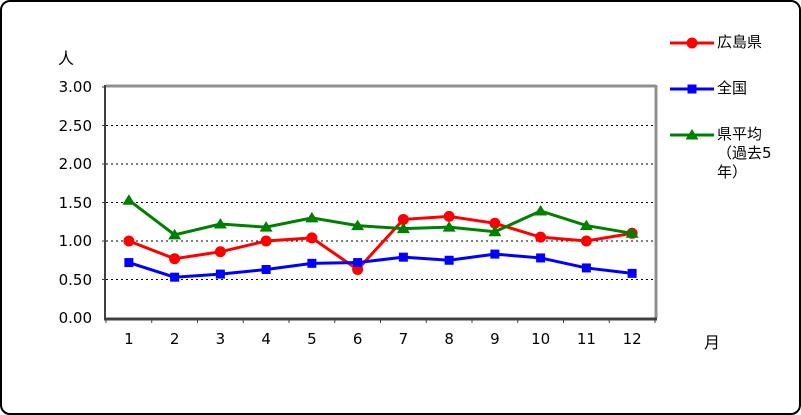 Image resolution: width=801 pixels, height=415 pixels. I want to click on legend-marker-hiroshima-icon, so click(692, 42).